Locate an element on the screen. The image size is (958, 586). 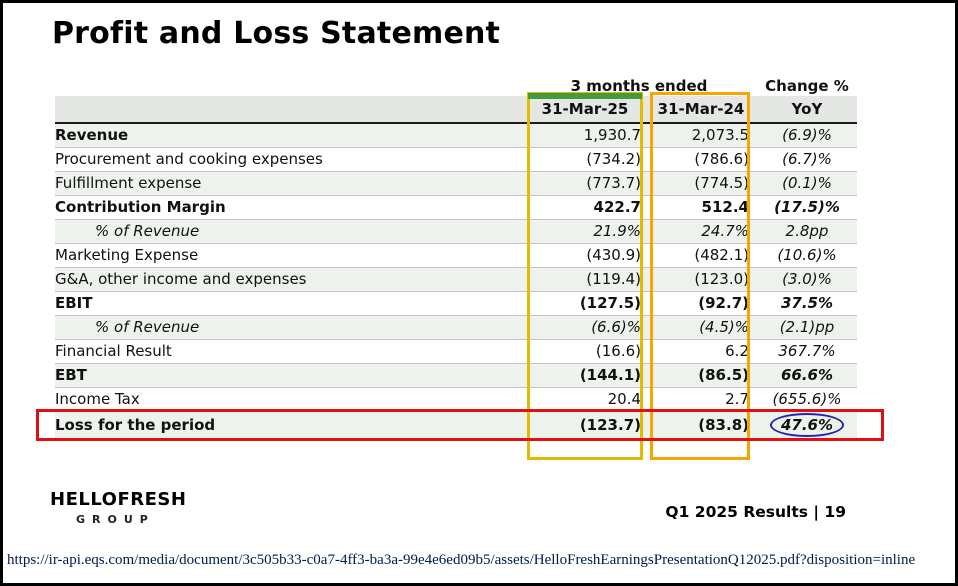
cell-31-mar-24: (92.7) is located at coordinates (723, 303).